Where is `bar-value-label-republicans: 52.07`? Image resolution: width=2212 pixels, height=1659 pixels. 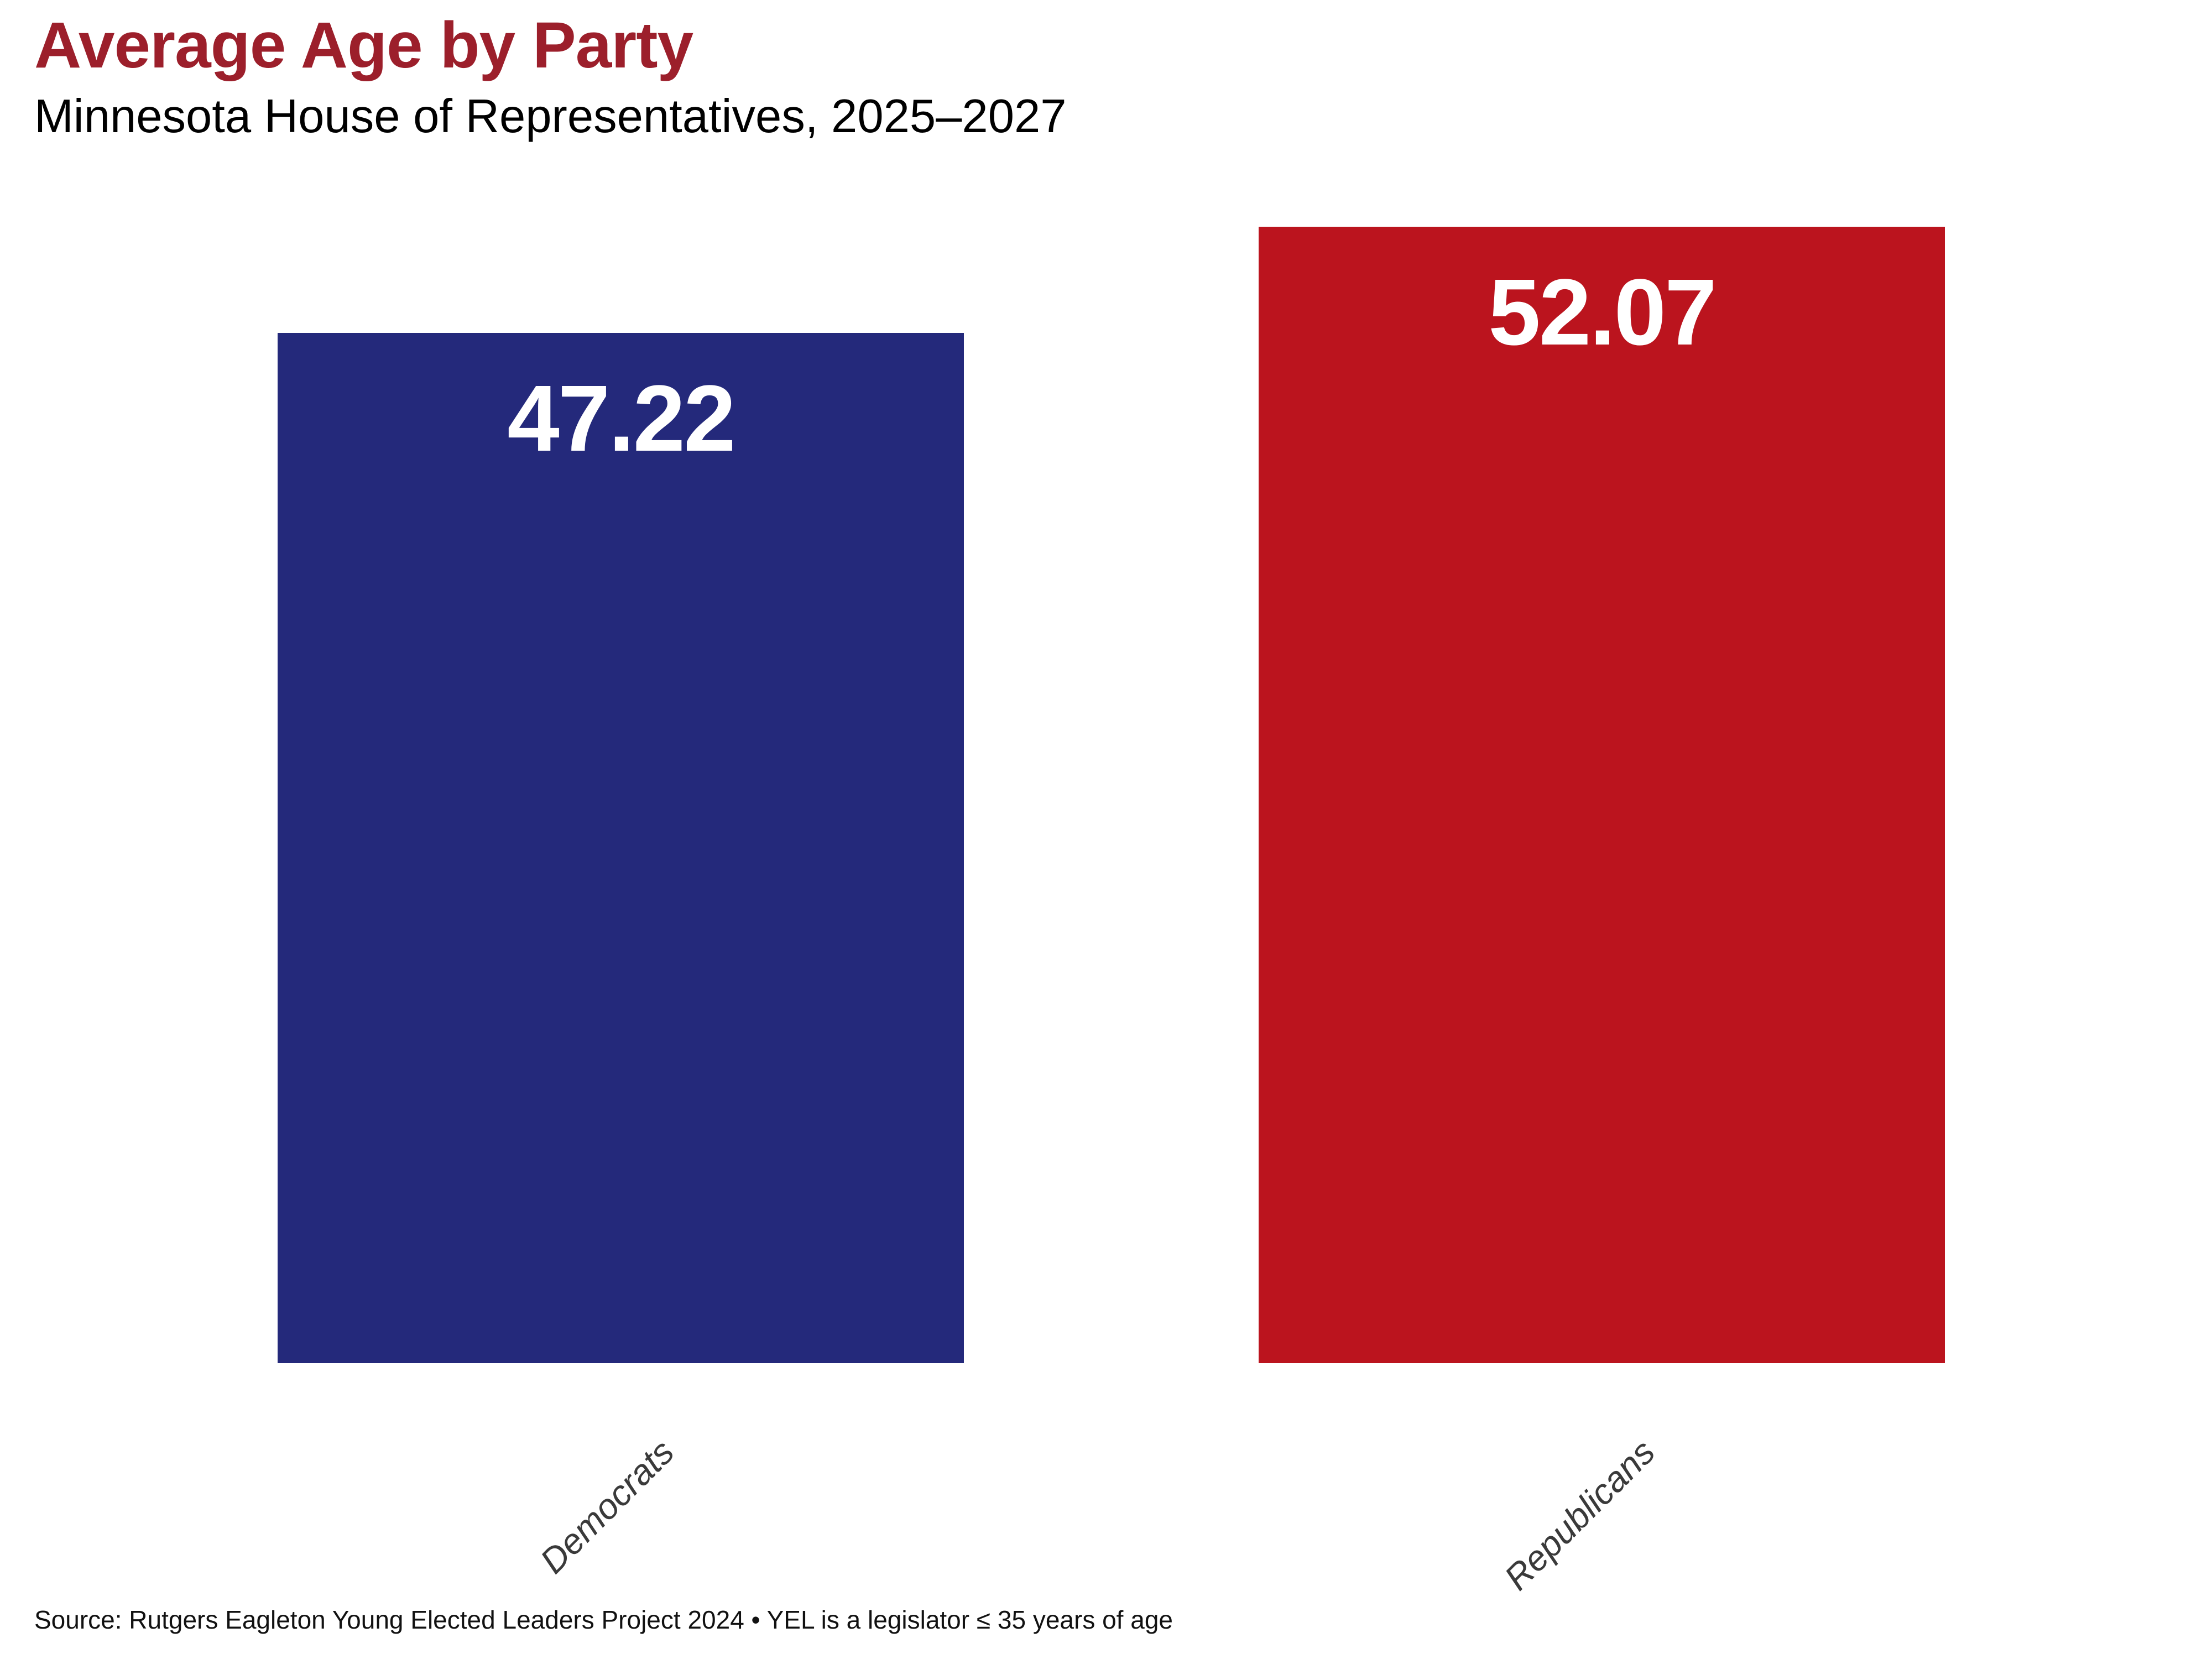
bar-value-label-republicans: 52.07 is located at coordinates (1603, 313).